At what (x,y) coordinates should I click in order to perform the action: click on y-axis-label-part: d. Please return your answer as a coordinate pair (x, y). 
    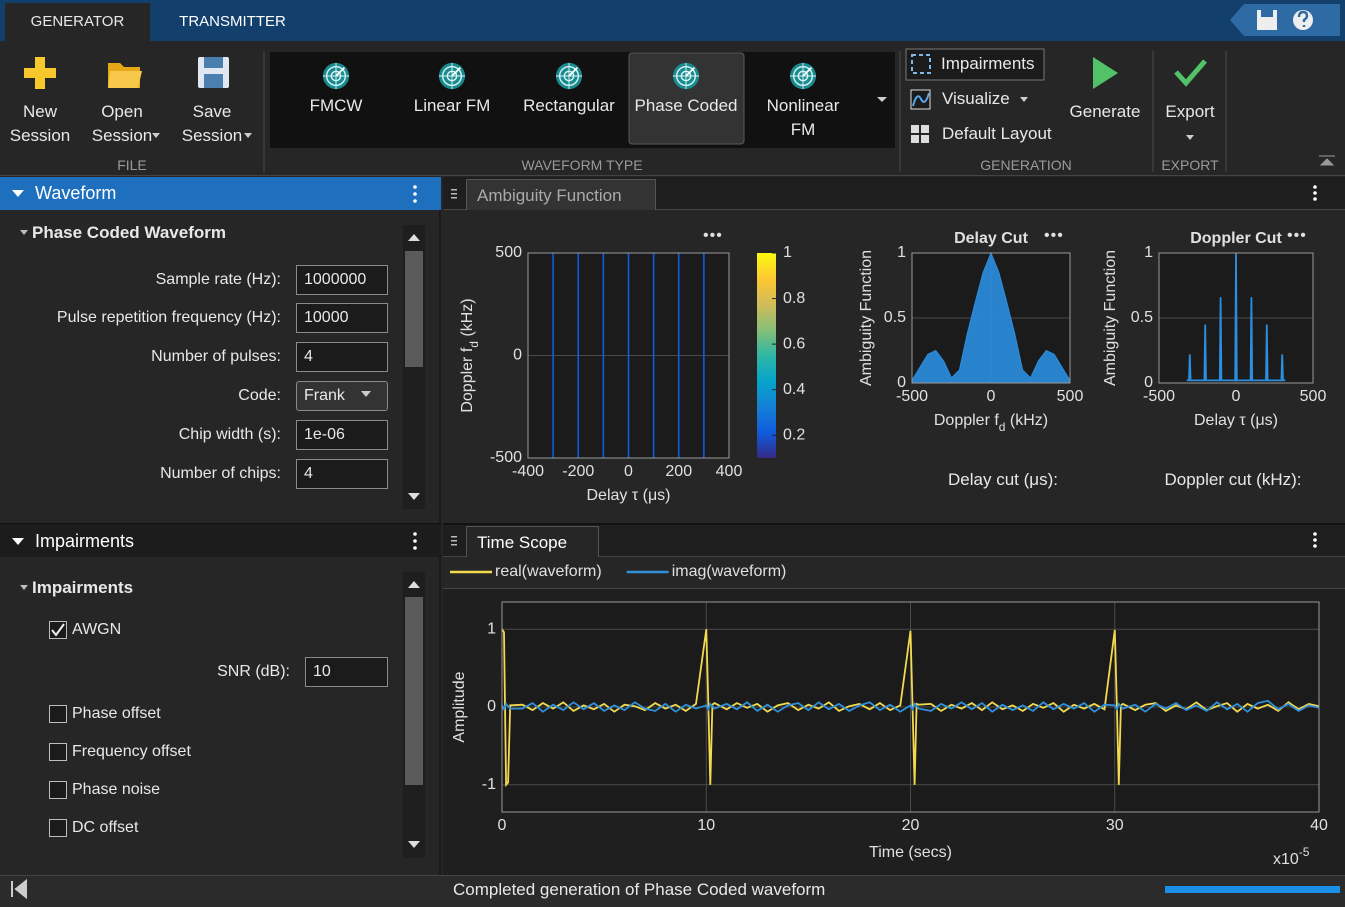
    Looking at the image, I should click on (474, 344).